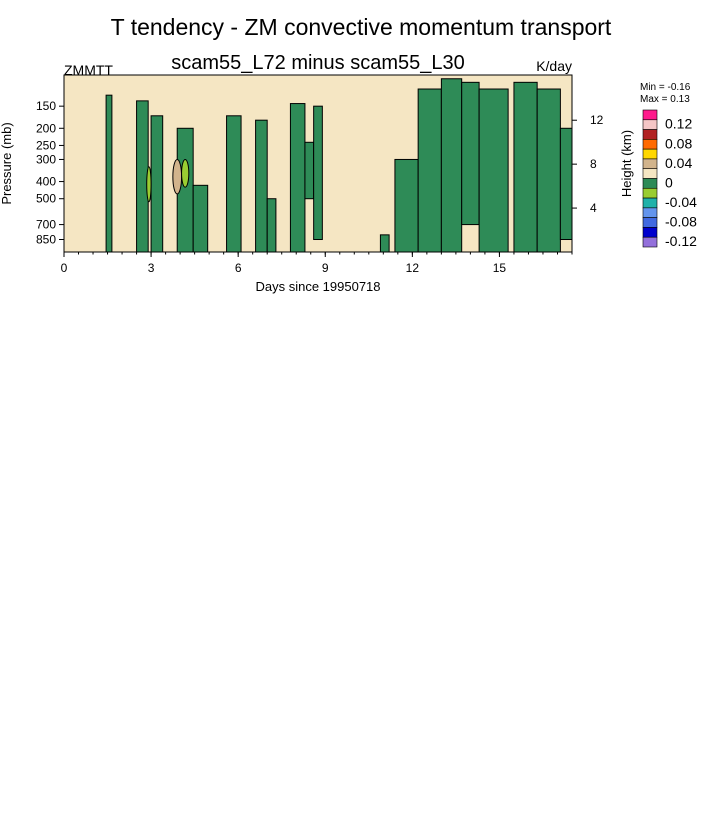 The height and width of the screenshot is (830, 722). I want to click on x-tick-label: 0, so click(64, 268).